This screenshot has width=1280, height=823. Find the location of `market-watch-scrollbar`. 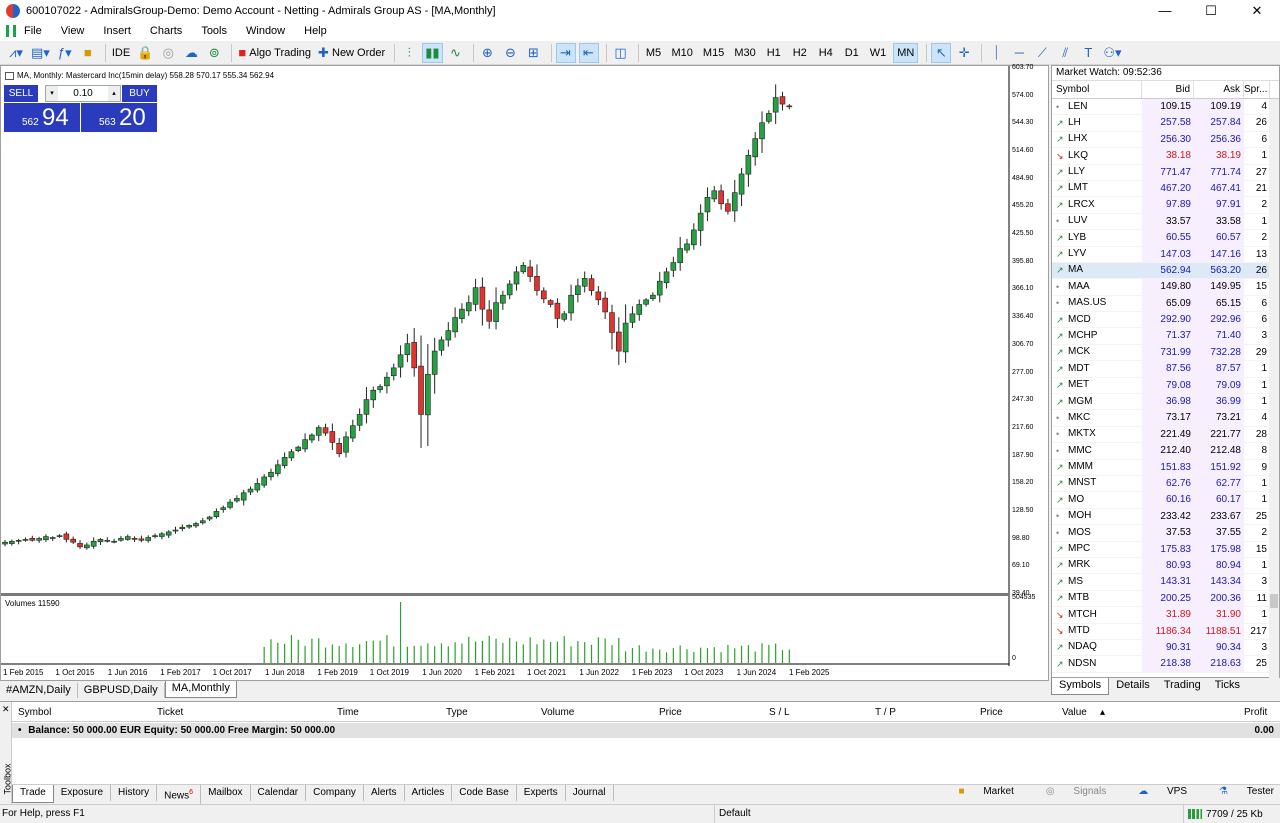

market-watch-scrollbar is located at coordinates (1274, 389).